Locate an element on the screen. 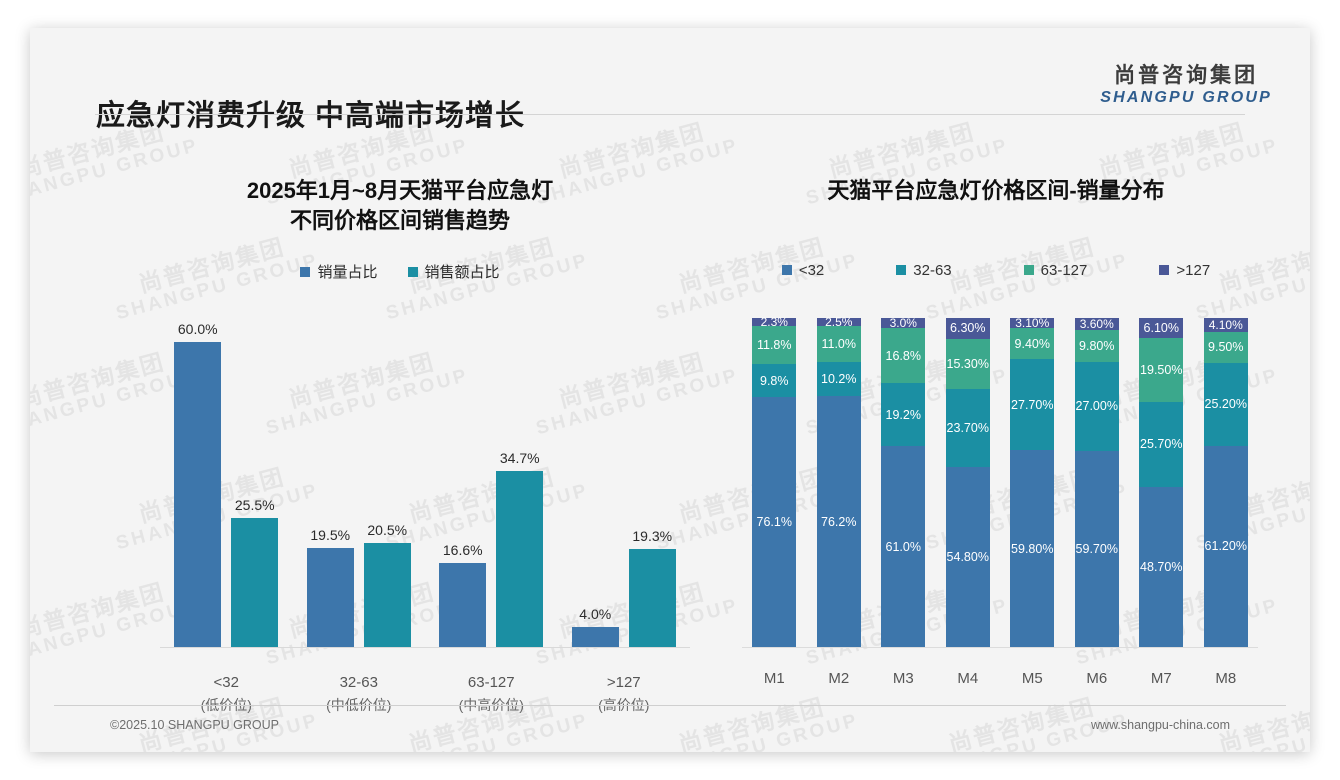 This screenshot has width=1340, height=780. bar-销量占比-<32: 60.0% is located at coordinates (198, 484).